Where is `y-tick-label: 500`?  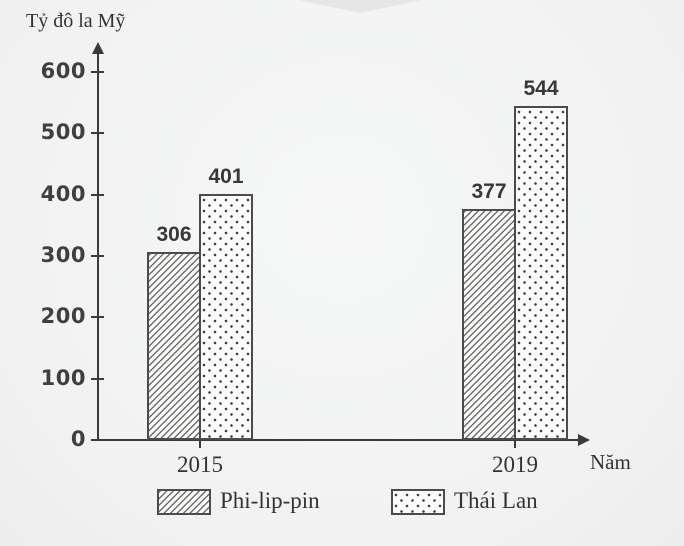 y-tick-label: 500 is located at coordinates (63, 132).